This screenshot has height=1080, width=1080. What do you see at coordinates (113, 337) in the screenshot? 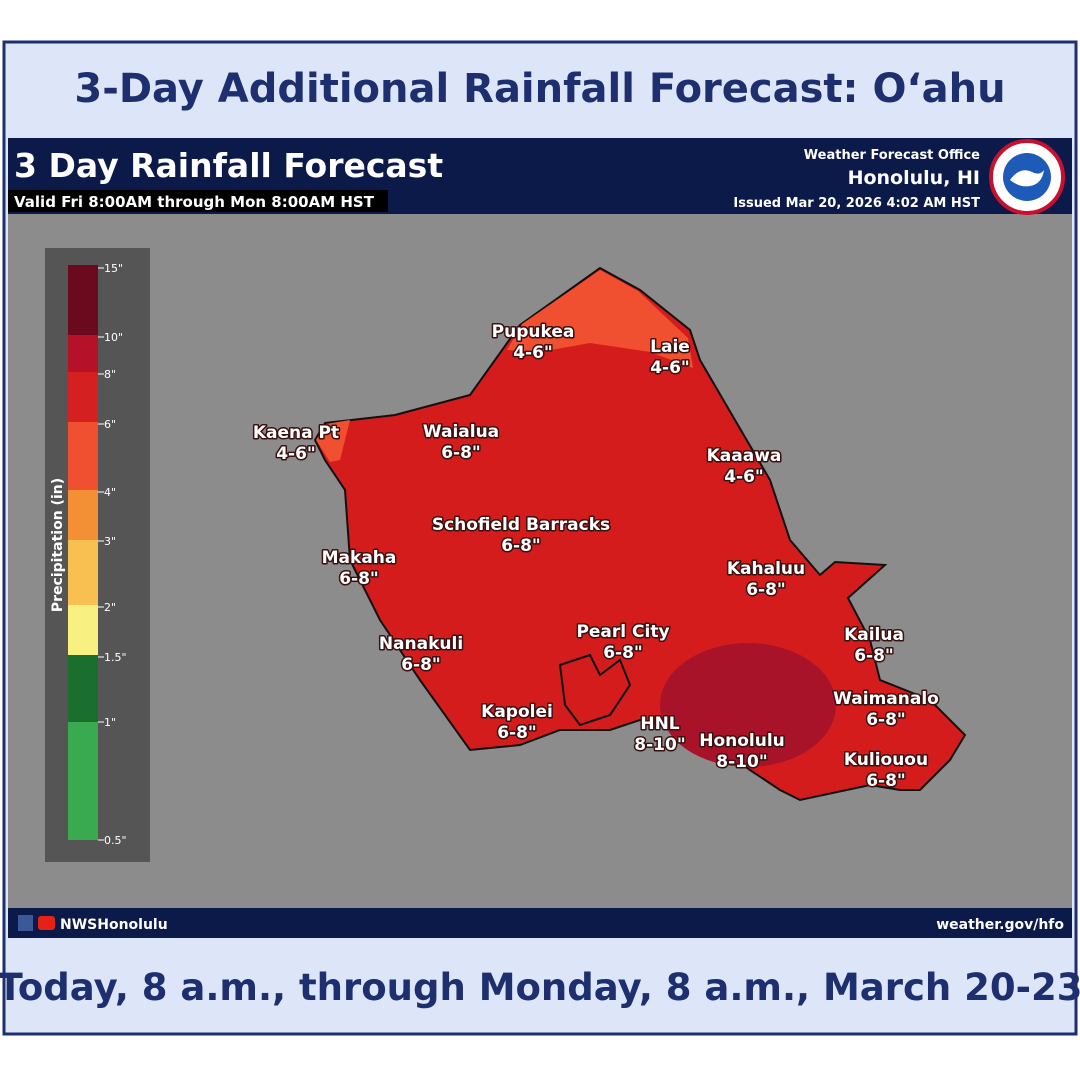
I see `legend-label: 10"` at bounding box center [113, 337].